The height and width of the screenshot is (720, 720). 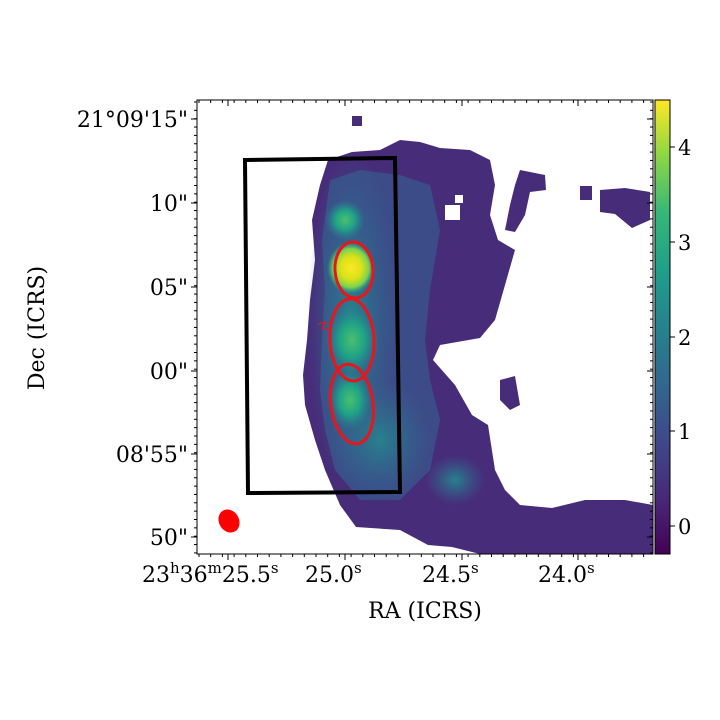 I want to click on ra-tick-label: 24.5s, so click(x=450, y=573).